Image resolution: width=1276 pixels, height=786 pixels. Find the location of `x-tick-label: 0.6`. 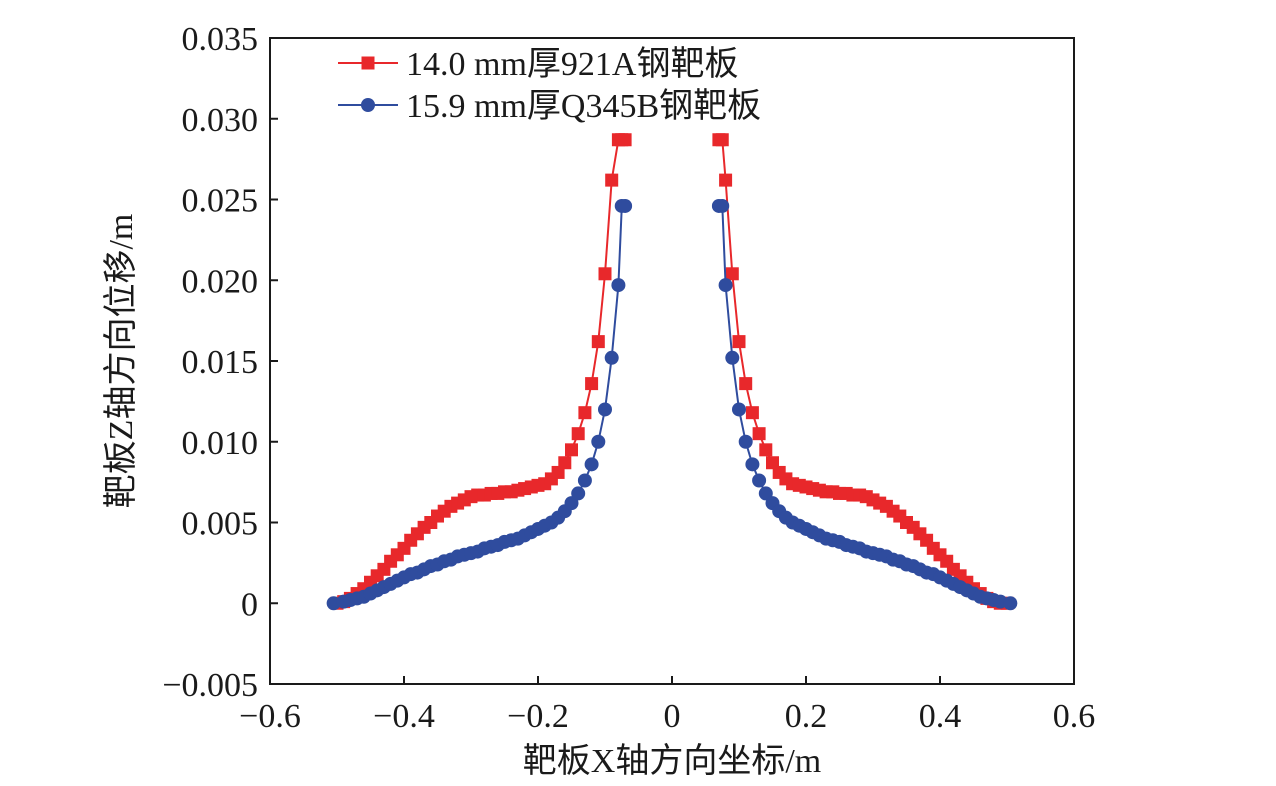

x-tick-label: 0.6 is located at coordinates (1074, 716).